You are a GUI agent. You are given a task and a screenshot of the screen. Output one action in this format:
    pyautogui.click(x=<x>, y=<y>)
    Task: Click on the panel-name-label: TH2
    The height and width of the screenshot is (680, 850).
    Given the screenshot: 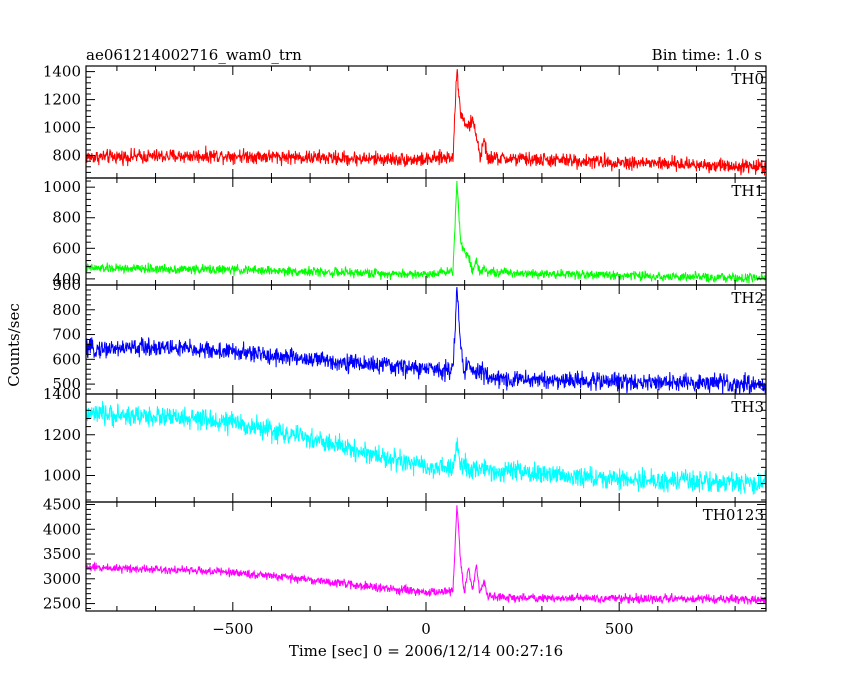 What is the action you would take?
    pyautogui.click(x=747, y=298)
    